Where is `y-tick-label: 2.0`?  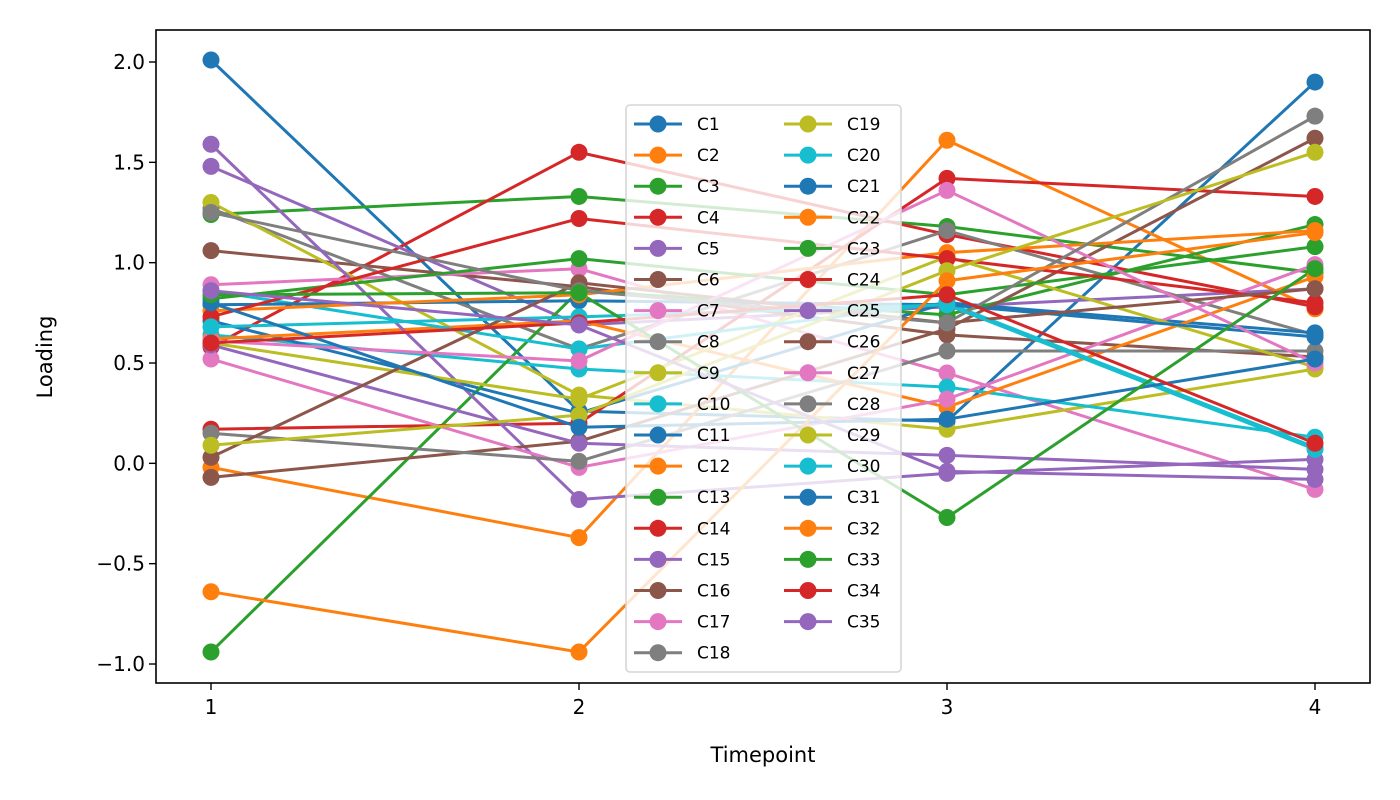
y-tick-label: 2.0 is located at coordinates (129, 62).